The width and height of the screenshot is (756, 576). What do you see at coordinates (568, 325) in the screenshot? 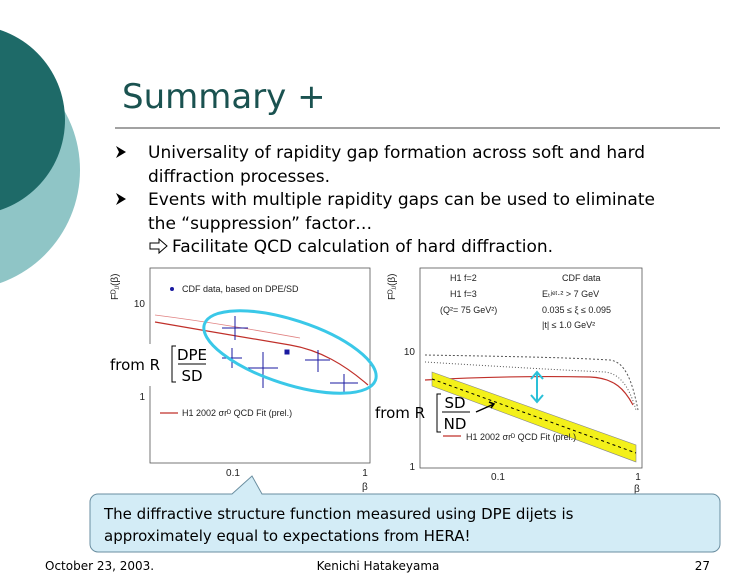
I see `legend-text: |t| ≤ 1.0 GeV²` at bounding box center [568, 325].